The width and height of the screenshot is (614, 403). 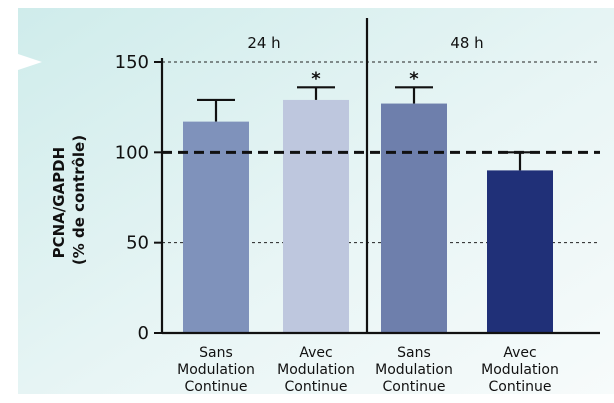 I want to click on y-tick-label: 0, so click(x=143, y=333).